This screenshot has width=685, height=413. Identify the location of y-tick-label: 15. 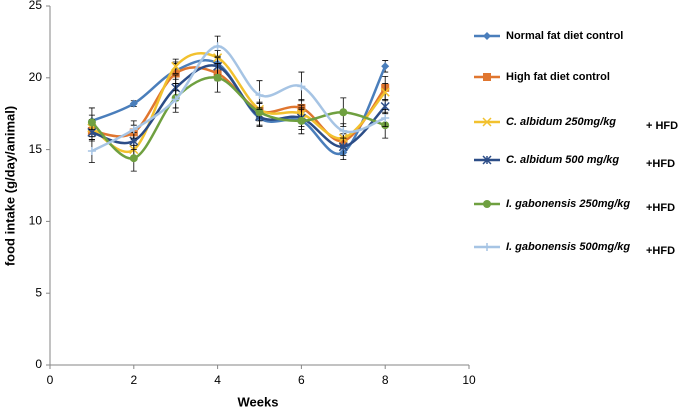
(36, 149).